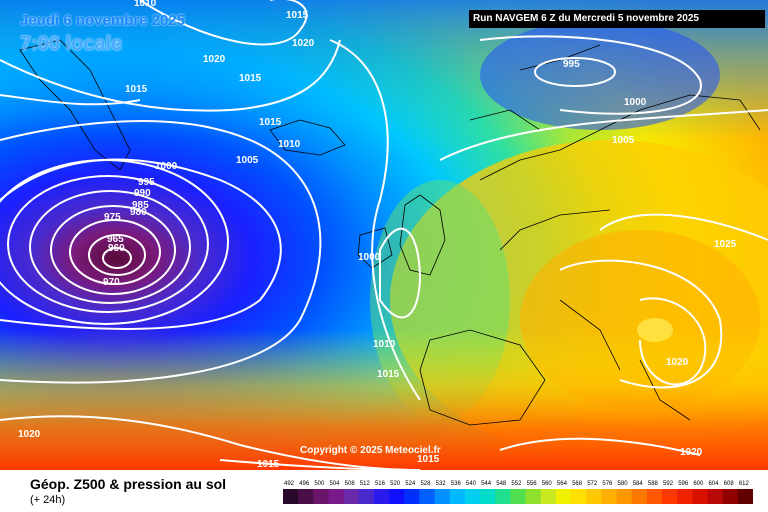 The width and height of the screenshot is (768, 512). I want to click on scale-label: 520, so click(395, 484).